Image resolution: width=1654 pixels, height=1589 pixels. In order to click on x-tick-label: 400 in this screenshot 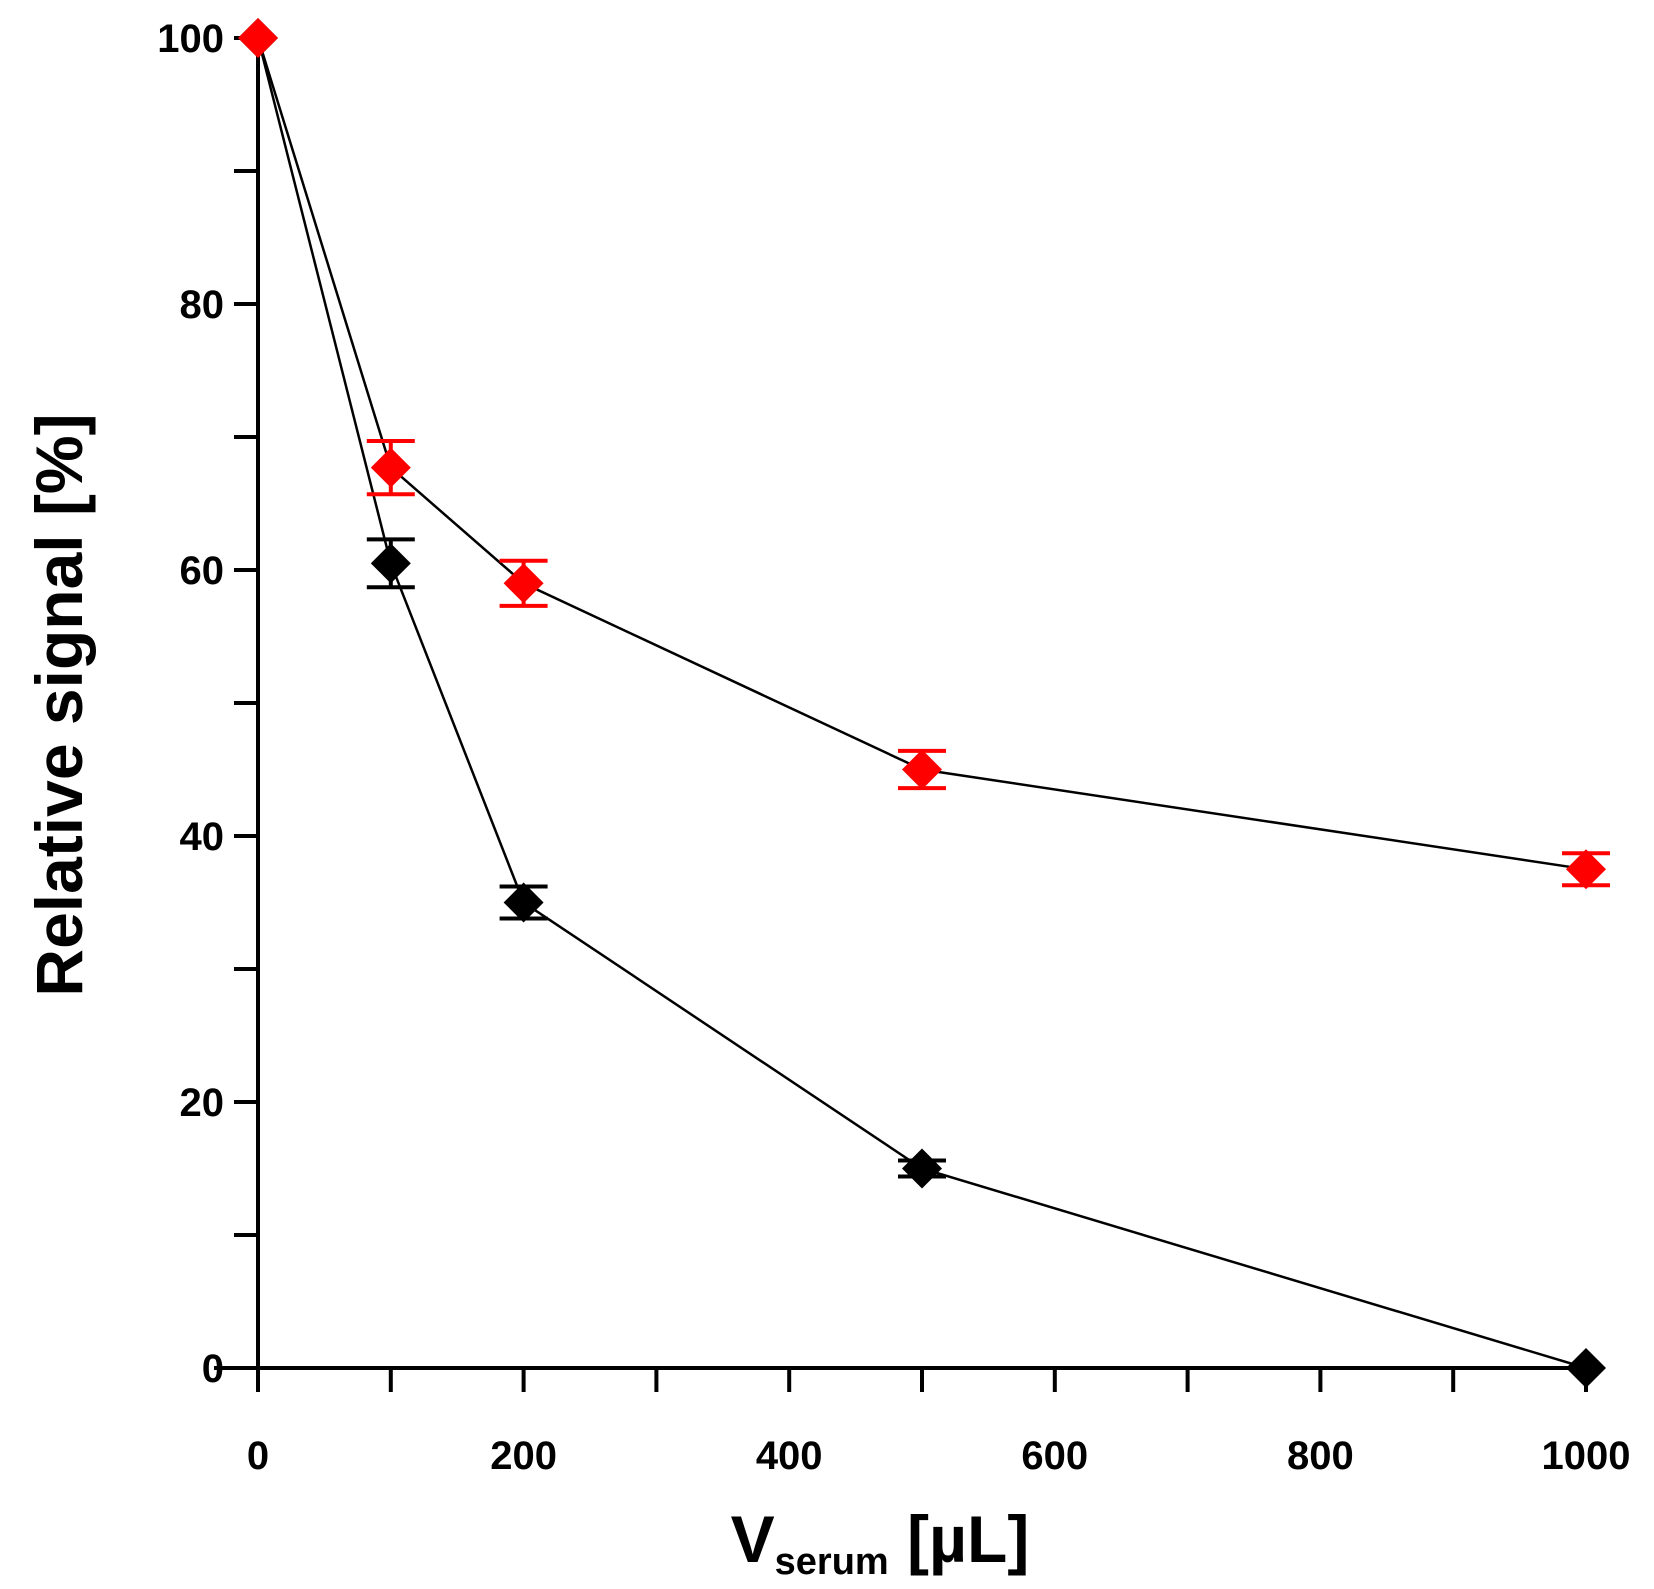, I will do `click(789, 1456)`.